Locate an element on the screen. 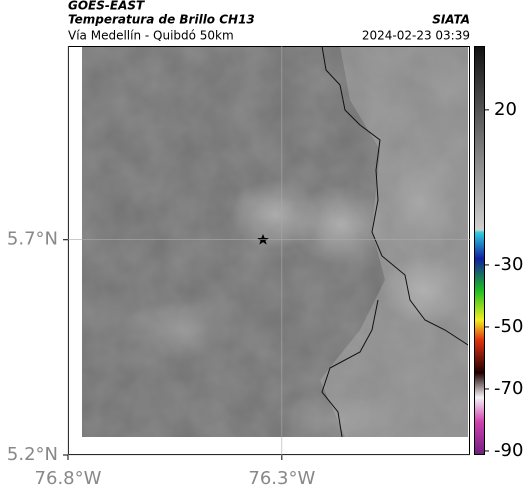 This screenshot has width=526, height=491. datetime: 2024-02-23 03:39 is located at coordinates (416, 36).